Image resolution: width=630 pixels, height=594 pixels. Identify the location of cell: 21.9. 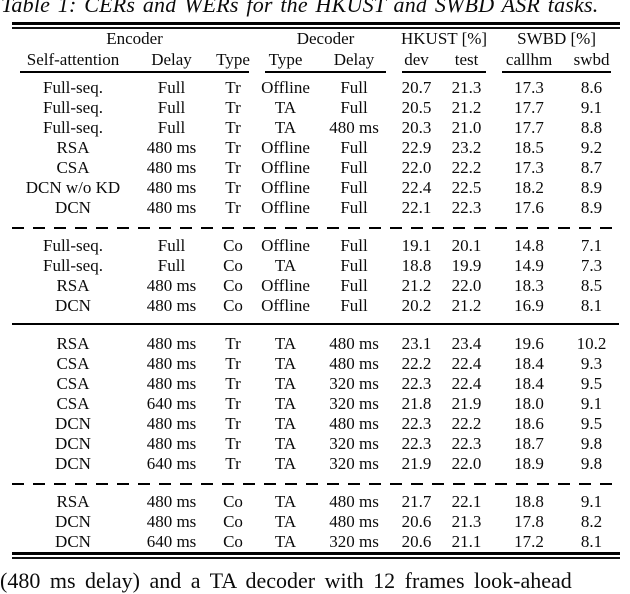
(466, 403).